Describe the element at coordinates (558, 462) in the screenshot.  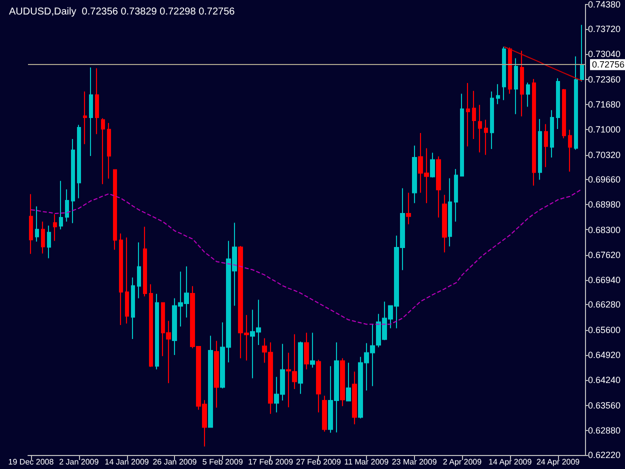
I see `x-tick-label: 24 Apr 2009` at that location.